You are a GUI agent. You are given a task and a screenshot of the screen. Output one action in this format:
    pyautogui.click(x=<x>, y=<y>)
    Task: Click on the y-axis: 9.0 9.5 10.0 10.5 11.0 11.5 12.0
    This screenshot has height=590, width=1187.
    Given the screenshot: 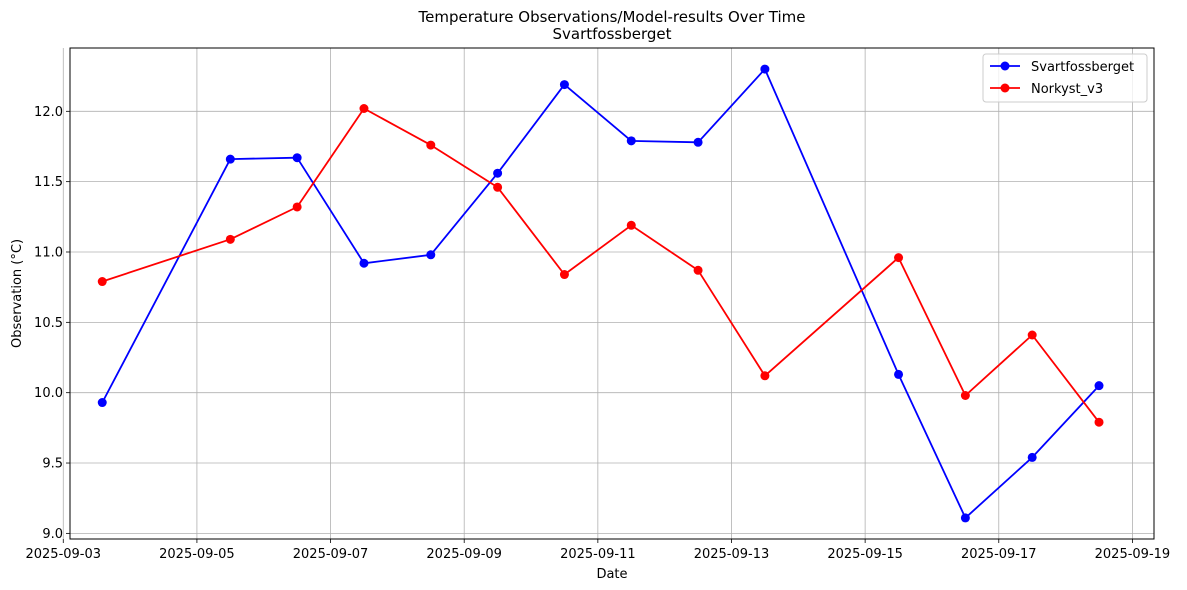 What is the action you would take?
    pyautogui.click(x=52, y=323)
    